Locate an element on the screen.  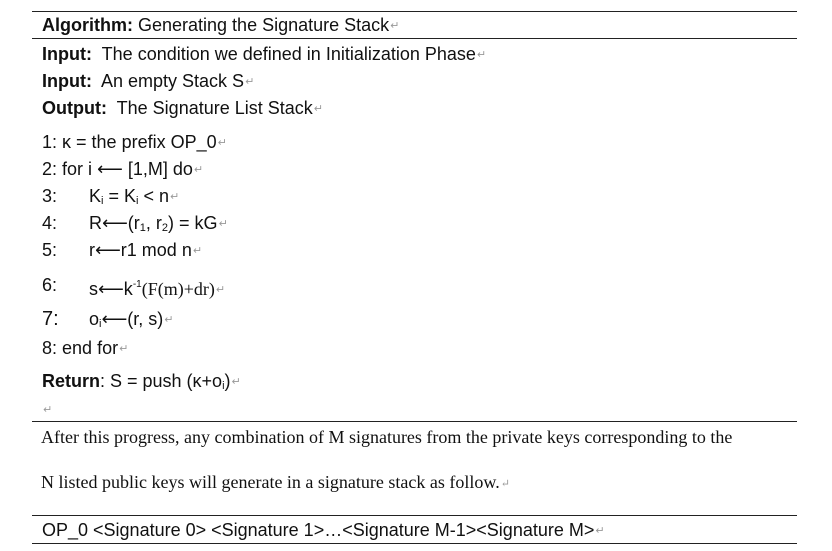
step-text: Ki = Ki < n↵ is located at coordinates (134, 198).